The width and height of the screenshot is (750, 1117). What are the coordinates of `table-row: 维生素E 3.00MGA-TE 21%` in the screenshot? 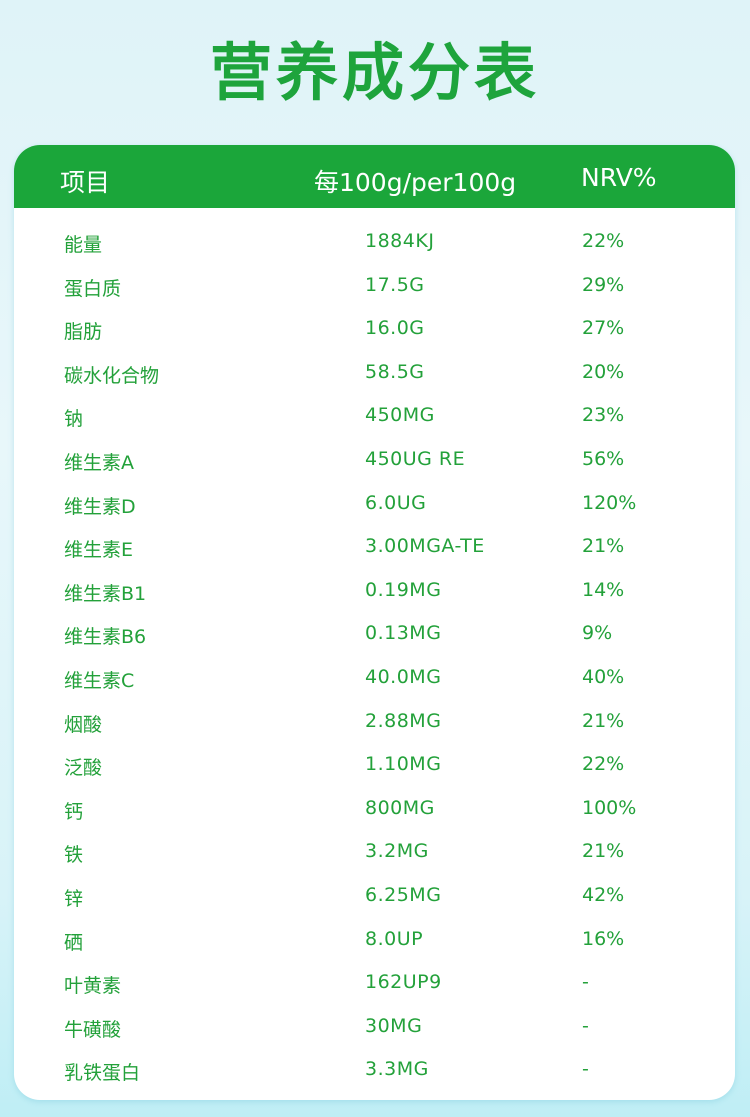 It's located at (374, 547).